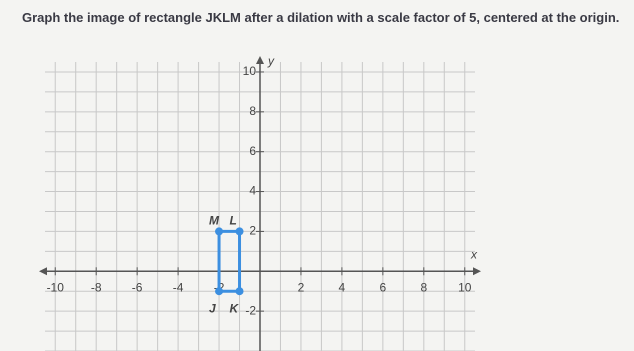  What do you see at coordinates (342, 287) in the screenshot?
I see `x-tick-label: 4` at bounding box center [342, 287].